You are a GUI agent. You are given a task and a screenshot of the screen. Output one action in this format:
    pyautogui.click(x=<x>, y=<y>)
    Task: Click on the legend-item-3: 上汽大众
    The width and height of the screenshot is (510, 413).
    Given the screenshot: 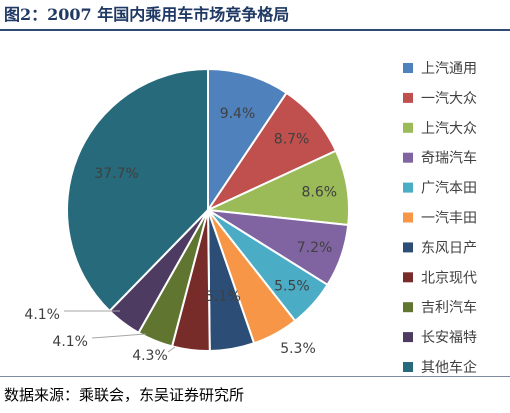 What is the action you would take?
    pyautogui.click(x=440, y=129)
    